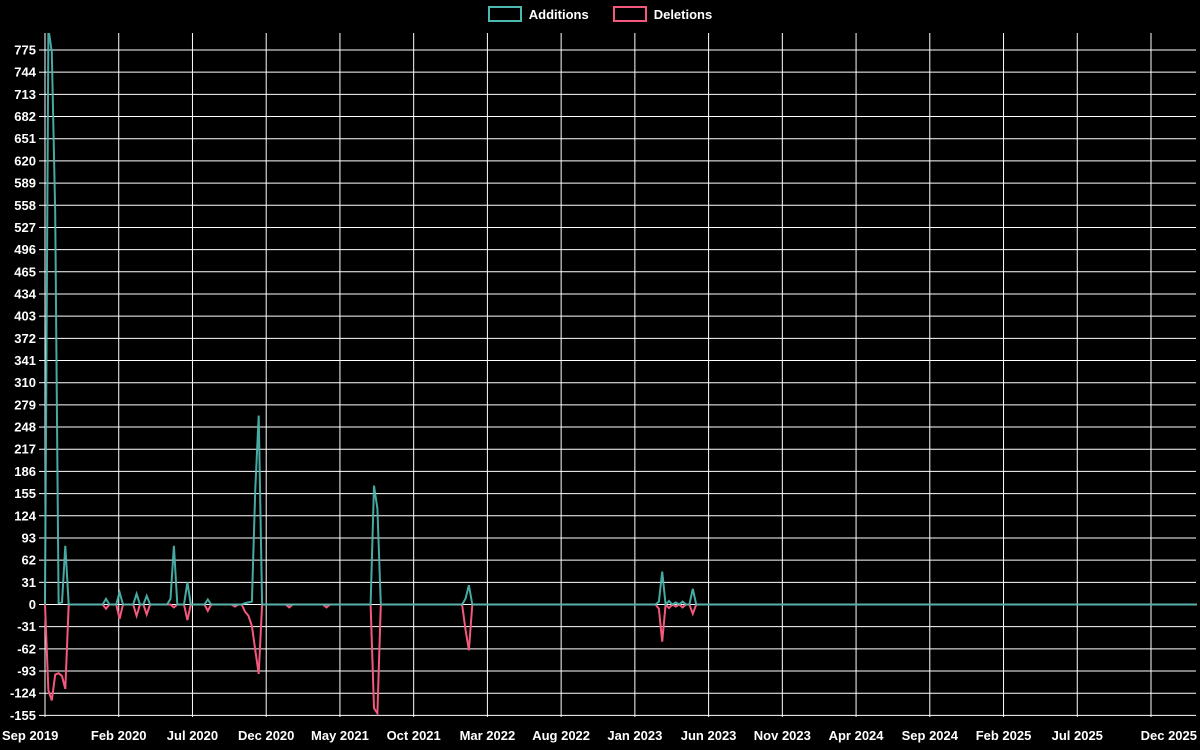  Describe the element at coordinates (25, 160) in the screenshot. I see `y-tick-label: 620` at that location.